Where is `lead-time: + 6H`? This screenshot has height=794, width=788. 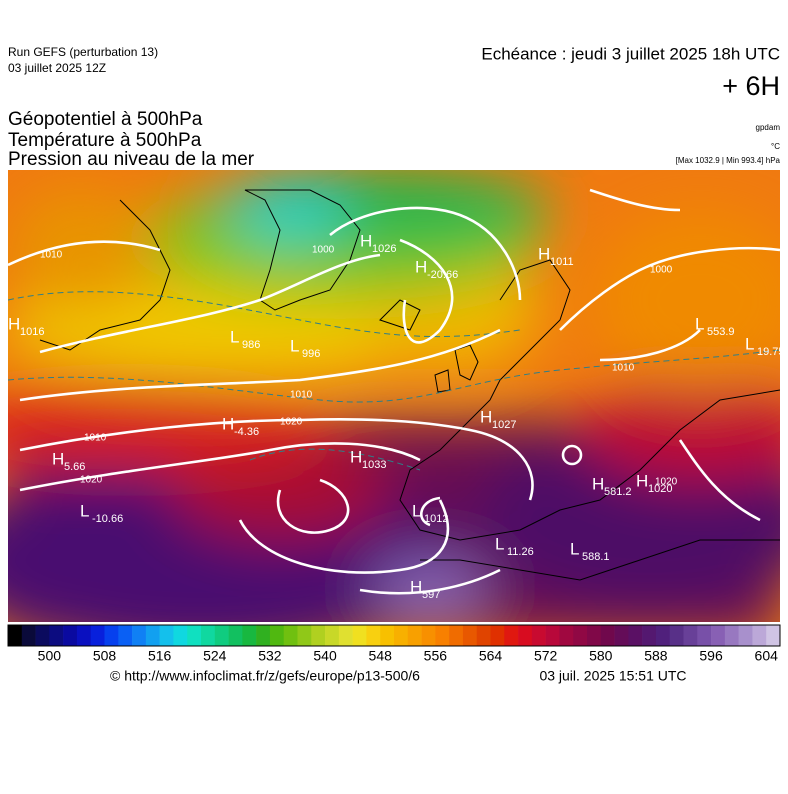
lead-time: + 6H is located at coordinates (751, 86).